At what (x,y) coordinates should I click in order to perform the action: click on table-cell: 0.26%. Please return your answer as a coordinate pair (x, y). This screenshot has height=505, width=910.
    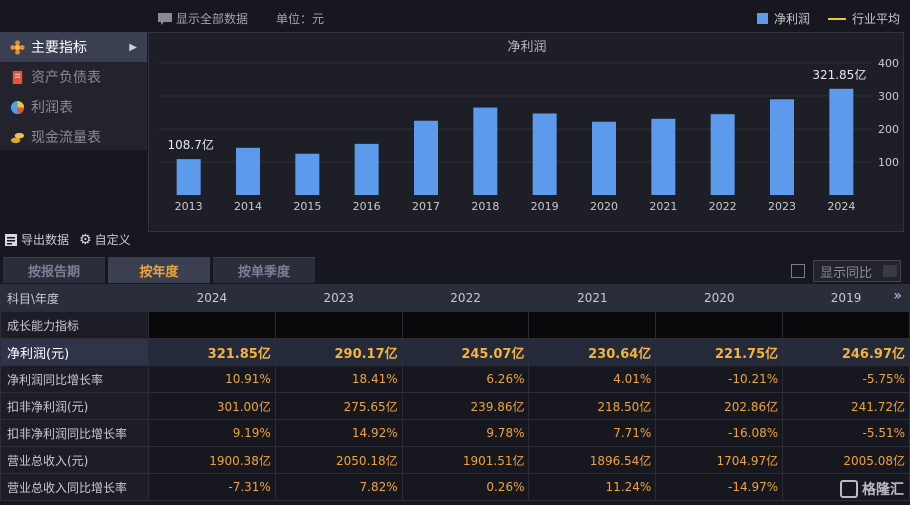
    Looking at the image, I should click on (465, 487).